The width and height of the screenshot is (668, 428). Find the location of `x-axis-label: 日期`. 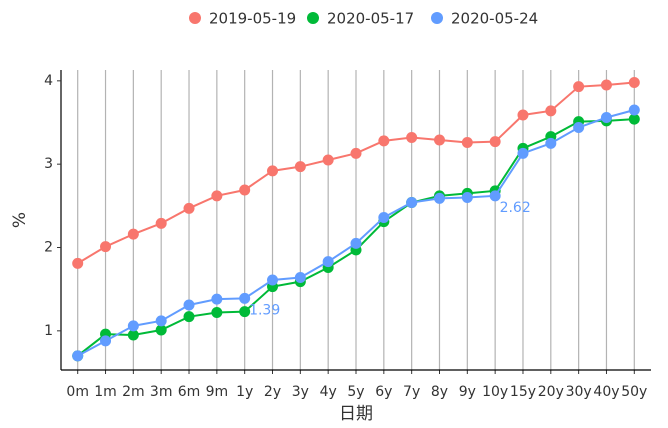

x-axis-label: 日期 is located at coordinates (356, 414).